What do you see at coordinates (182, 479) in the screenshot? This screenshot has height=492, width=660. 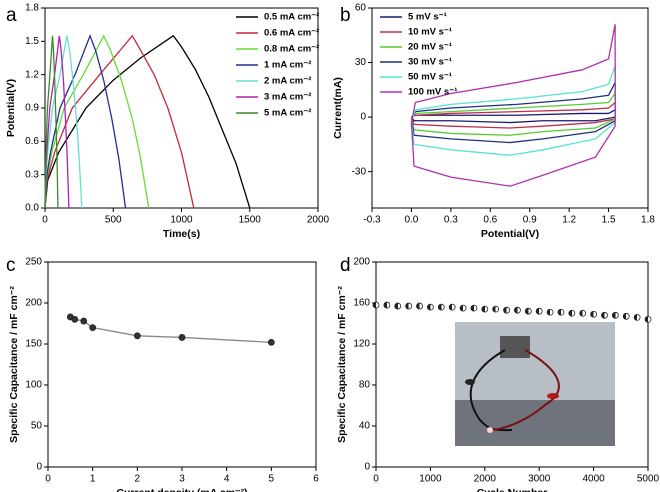 I see `x-tick-label: 3` at bounding box center [182, 479].